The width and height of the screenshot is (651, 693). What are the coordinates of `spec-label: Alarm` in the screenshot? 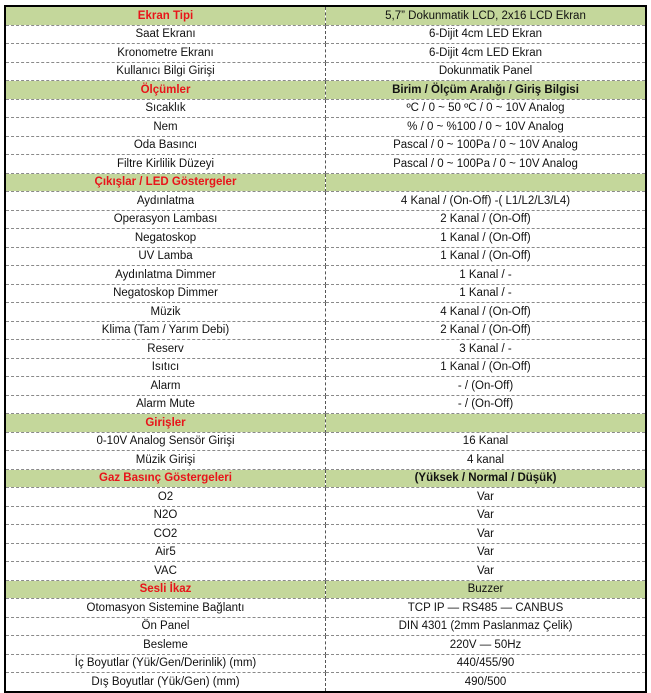 It's located at (165, 386).